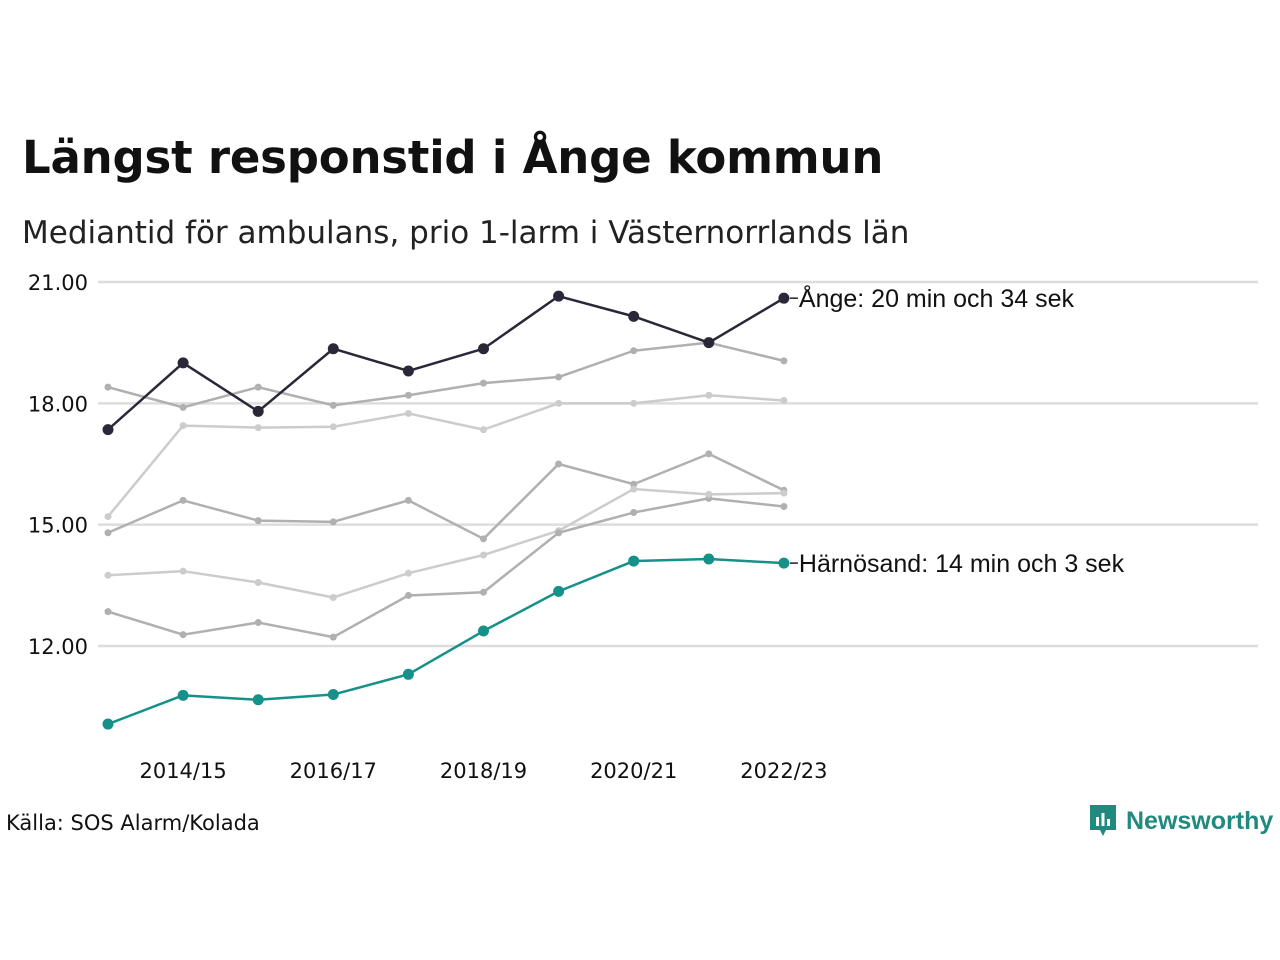 The image size is (1280, 960). Describe the element at coordinates (58, 647) in the screenshot. I see `y-tick-label: 12.00` at that location.